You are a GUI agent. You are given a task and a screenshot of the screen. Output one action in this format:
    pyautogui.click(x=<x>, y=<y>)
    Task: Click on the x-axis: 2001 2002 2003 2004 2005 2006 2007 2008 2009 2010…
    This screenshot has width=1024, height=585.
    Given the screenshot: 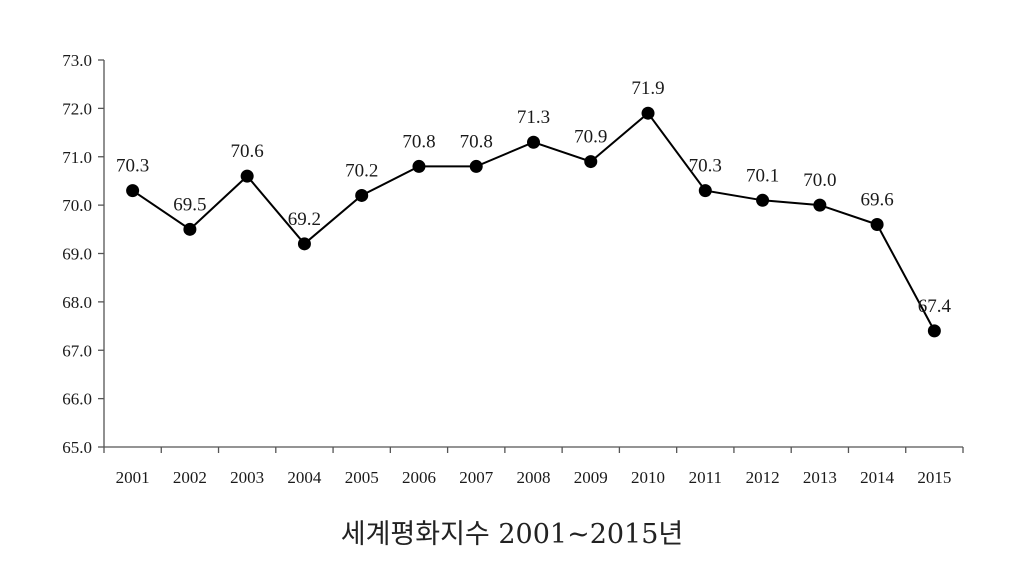 What is the action you would take?
    pyautogui.click(x=533, y=466)
    